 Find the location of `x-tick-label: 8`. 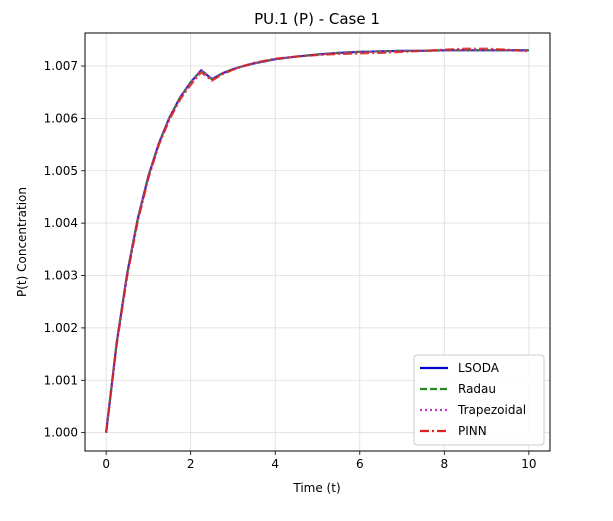

x-tick-label: 8 is located at coordinates (444, 464).